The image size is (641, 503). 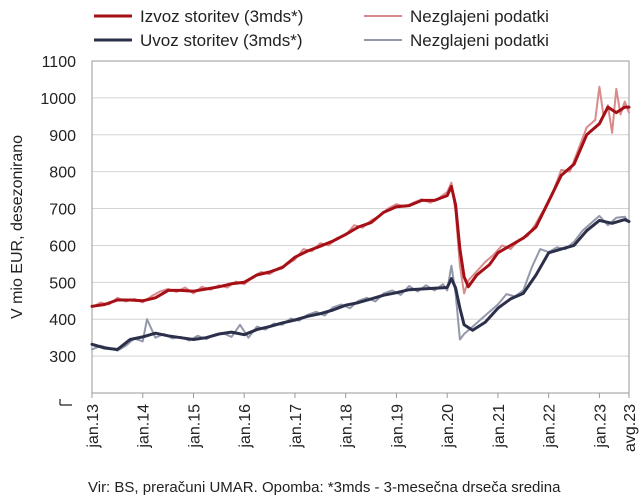 What do you see at coordinates (17, 227) in the screenshot?
I see `y-axis-label: V mio EUR, desezonirano` at bounding box center [17, 227].